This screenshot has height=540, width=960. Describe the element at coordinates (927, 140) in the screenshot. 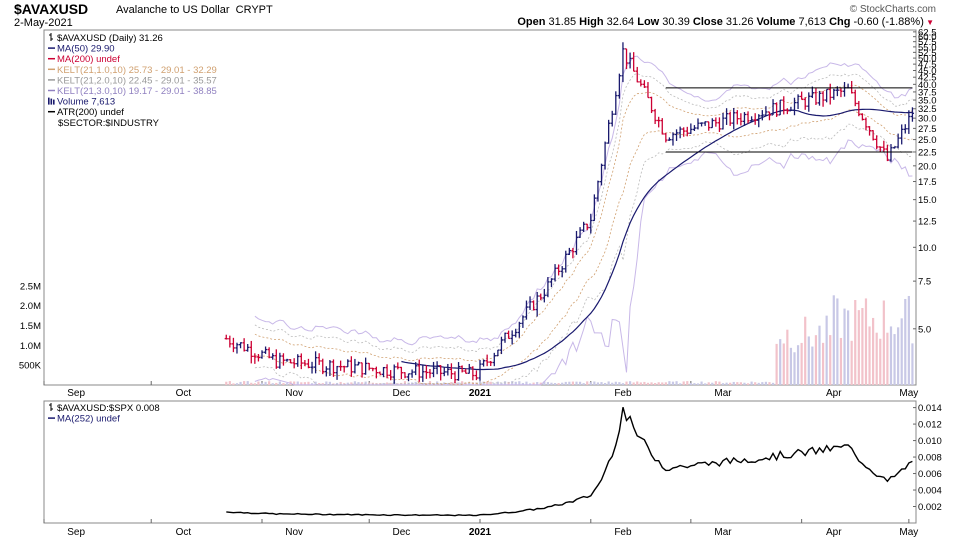

I see `price-tick-label: 25.0` at that location.